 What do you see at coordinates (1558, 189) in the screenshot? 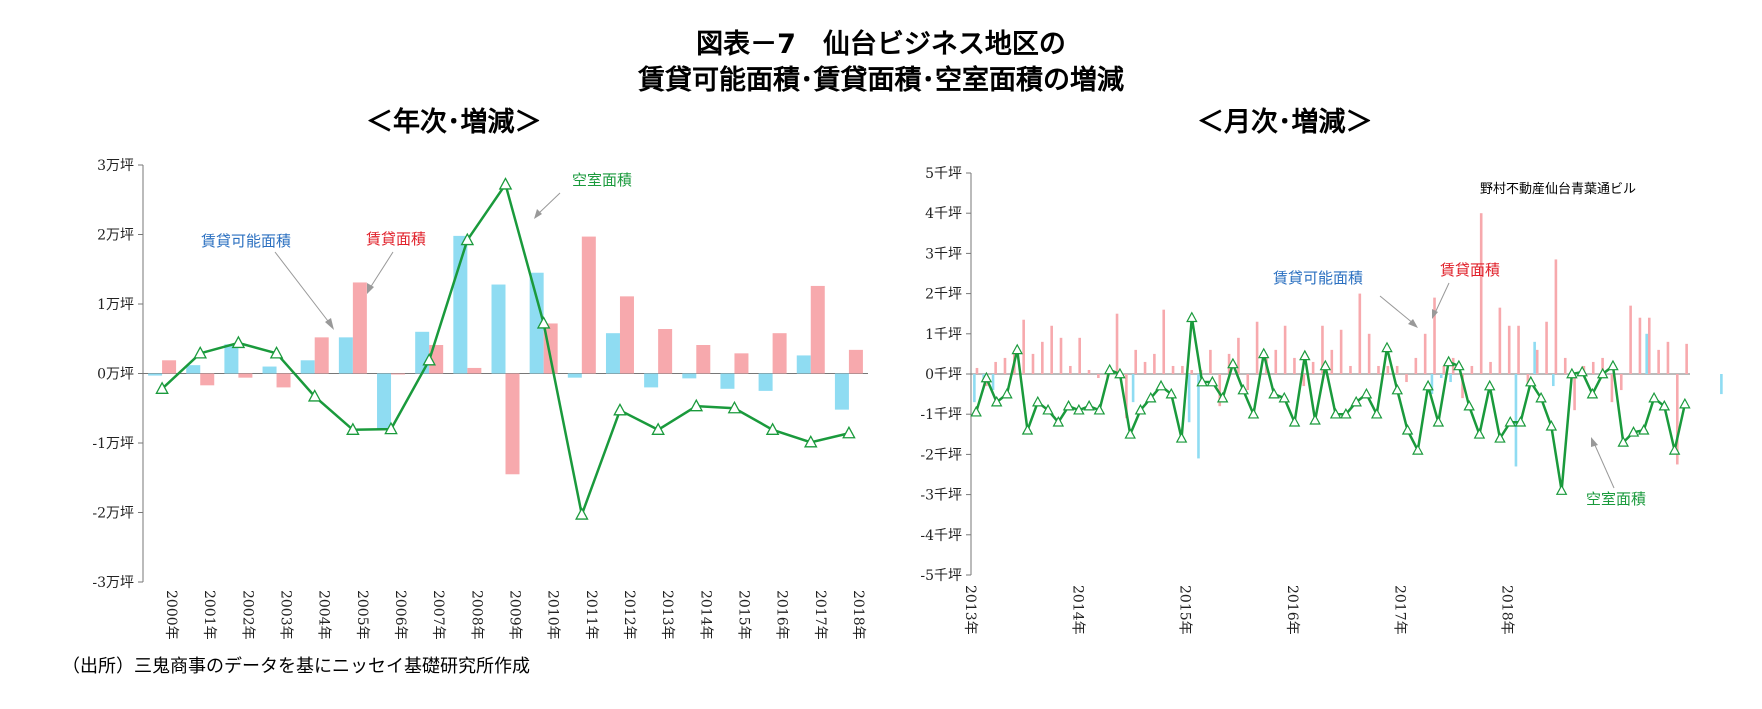
I see `monthly-building-note: 野村不動産仙台青葉通ビル` at bounding box center [1558, 189].